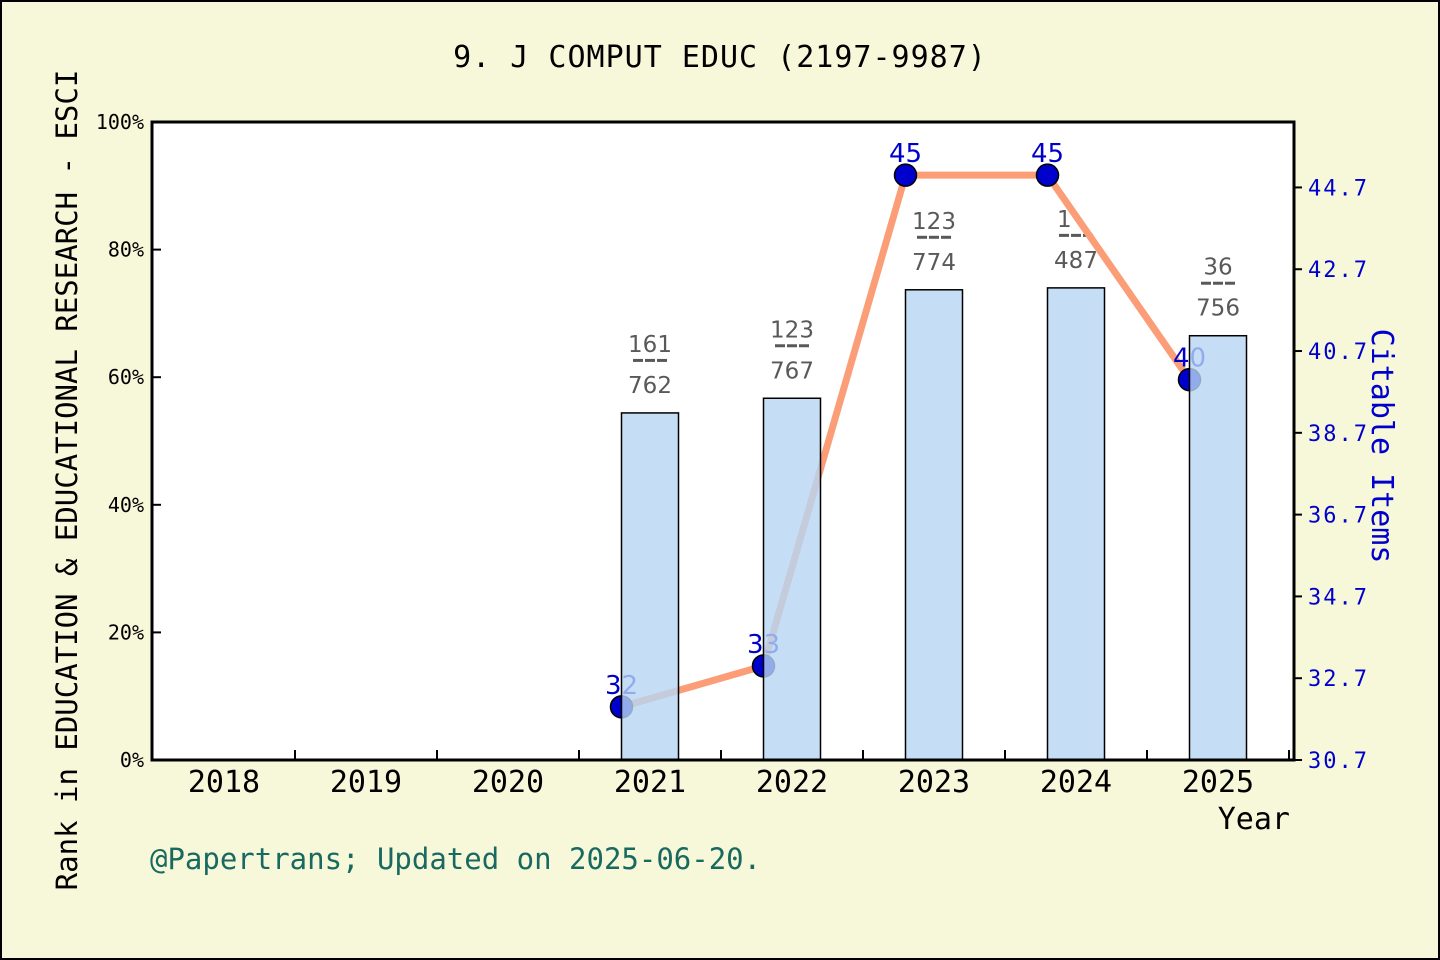 The width and height of the screenshot is (1440, 960). What do you see at coordinates (650, 782) in the screenshot?
I see `x-tick-label-2021: 2021` at bounding box center [650, 782].